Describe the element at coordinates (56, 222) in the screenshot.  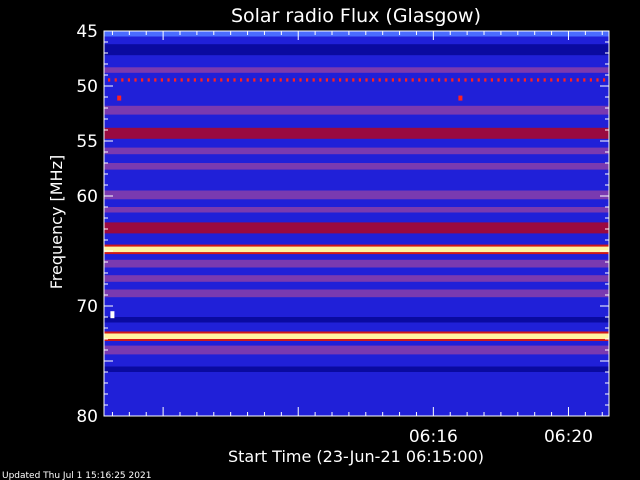
I see `y-axis-label: Frequency [MHz]` at that location.